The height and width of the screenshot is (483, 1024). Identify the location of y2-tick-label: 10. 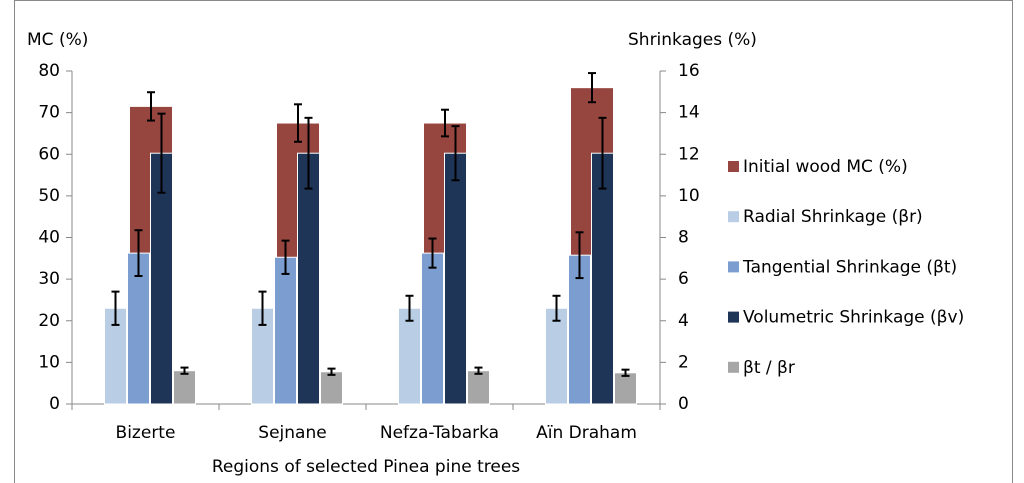
(689, 196).